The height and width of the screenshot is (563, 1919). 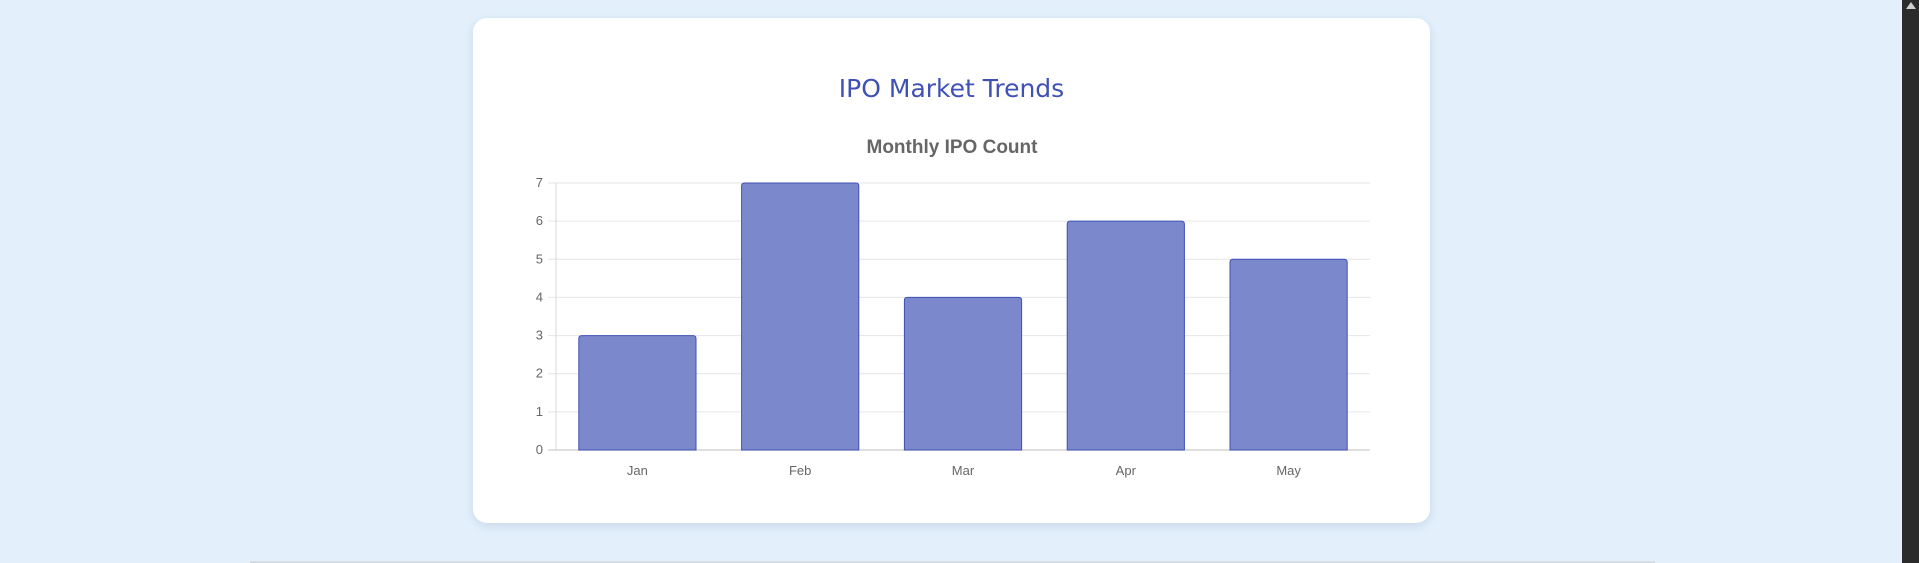 I want to click on scroll-up-arrow-icon, so click(x=1911, y=5).